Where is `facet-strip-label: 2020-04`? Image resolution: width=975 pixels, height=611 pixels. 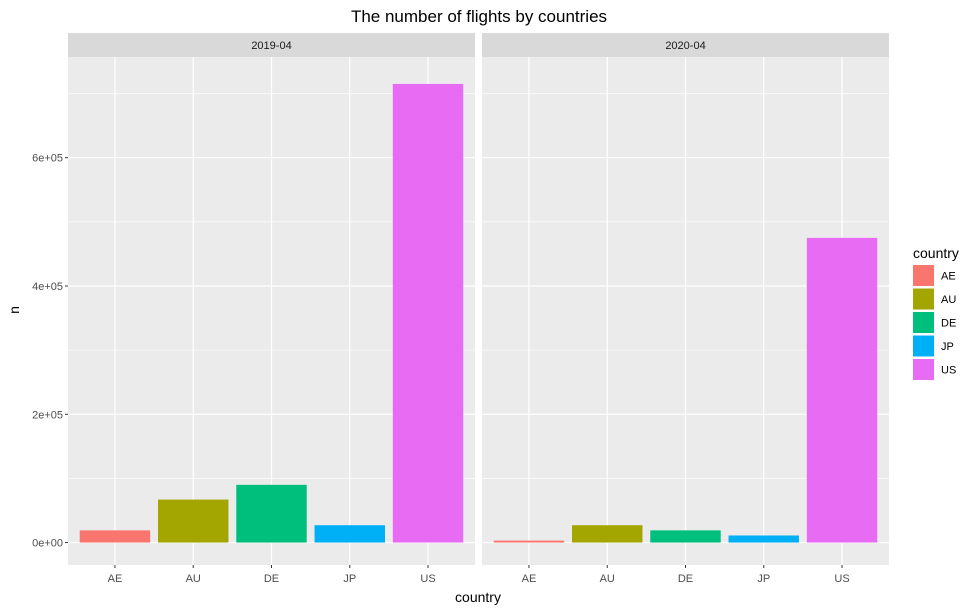 facet-strip-label: 2020-04 is located at coordinates (685, 46).